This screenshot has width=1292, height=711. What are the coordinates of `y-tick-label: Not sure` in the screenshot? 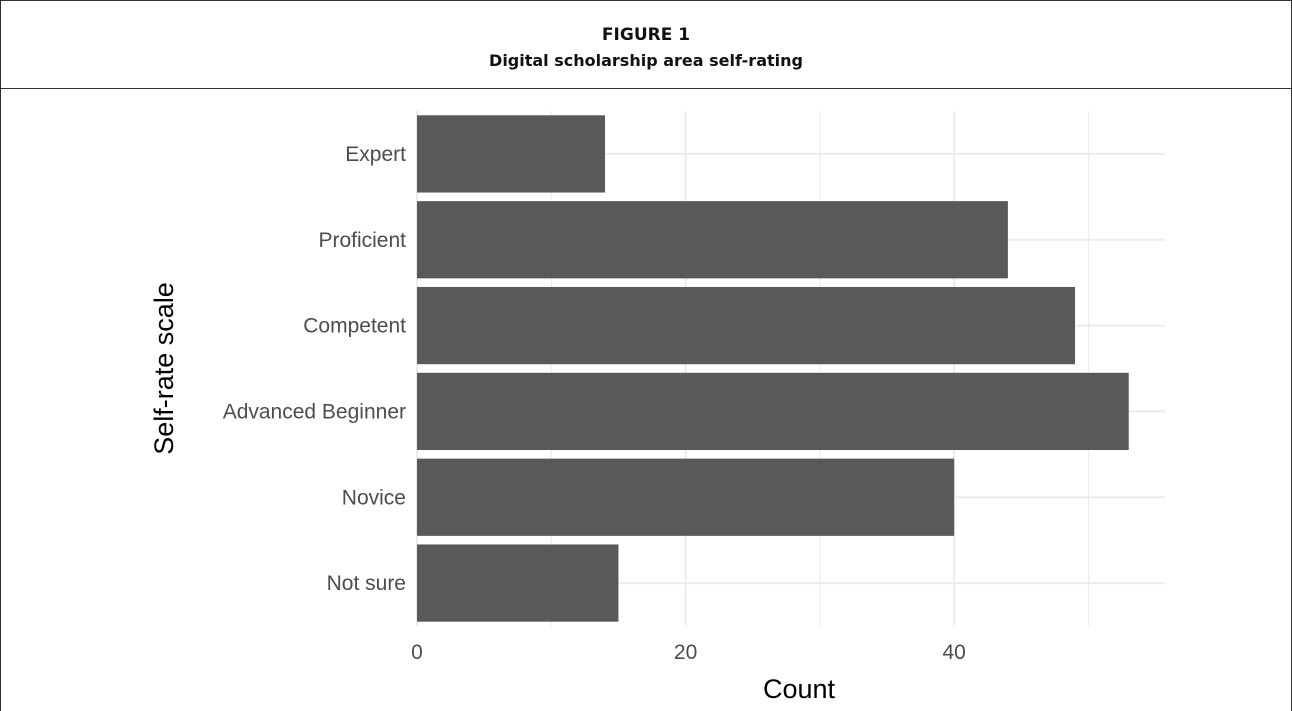 It's located at (366, 583).